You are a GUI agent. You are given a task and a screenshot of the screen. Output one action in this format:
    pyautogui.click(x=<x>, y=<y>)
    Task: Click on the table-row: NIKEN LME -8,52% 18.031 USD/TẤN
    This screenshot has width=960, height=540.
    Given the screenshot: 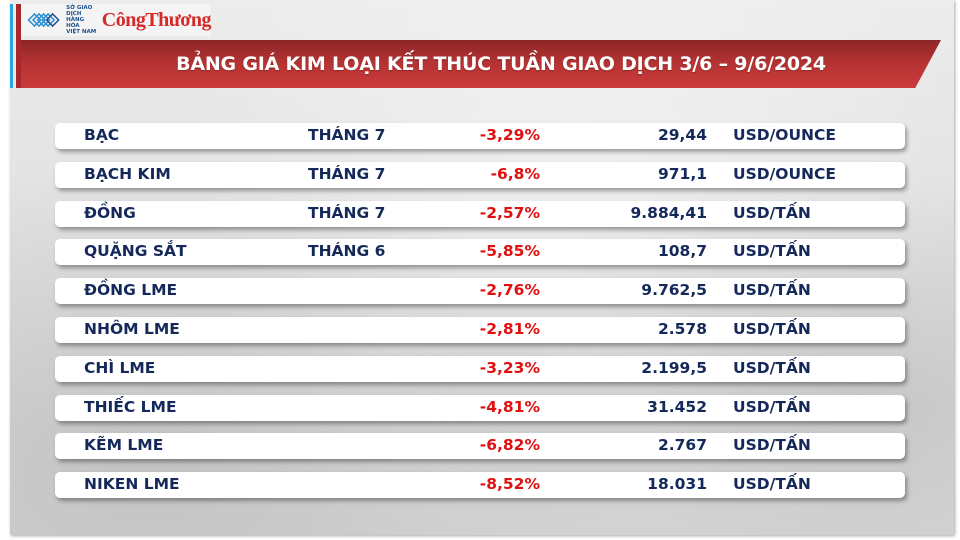 What is the action you would take?
    pyautogui.click(x=480, y=485)
    